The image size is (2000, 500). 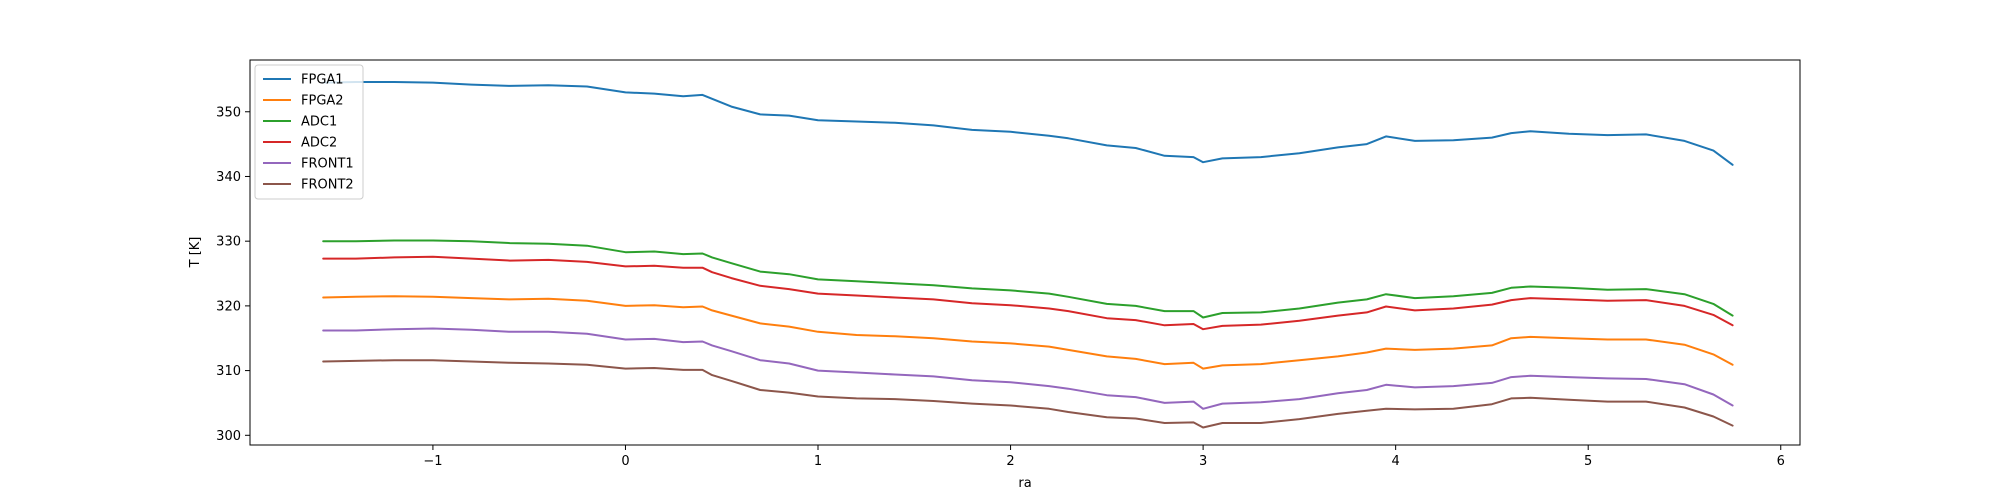 What do you see at coordinates (1028, 394) in the screenshot?
I see `series-line-front2` at bounding box center [1028, 394].